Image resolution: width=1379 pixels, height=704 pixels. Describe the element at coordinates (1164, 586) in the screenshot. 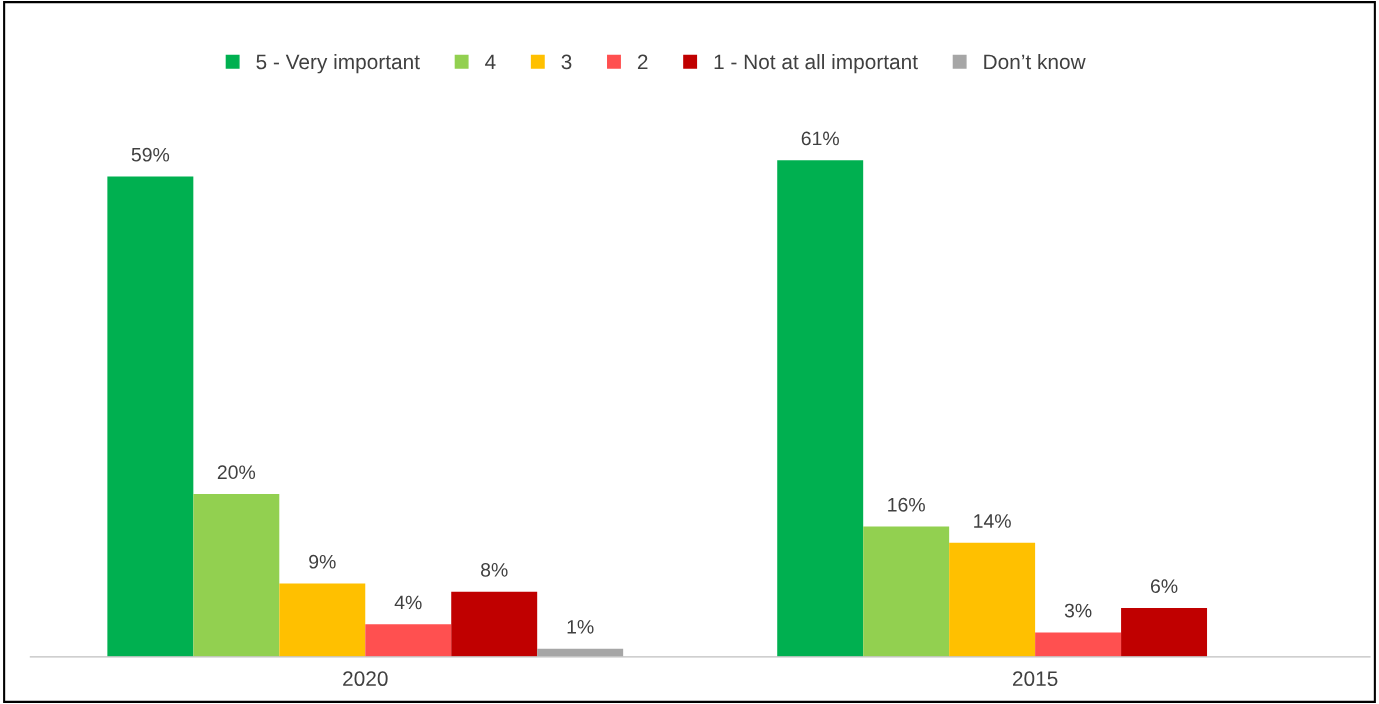

I see `data-label: 6%` at that location.